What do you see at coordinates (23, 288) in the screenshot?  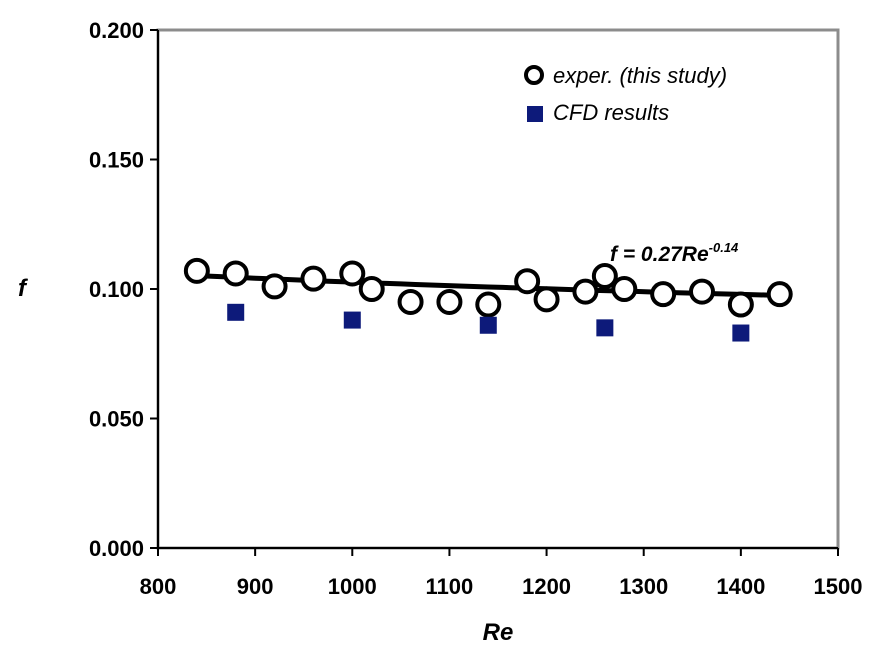 I see `y-axis-title: f` at bounding box center [23, 288].